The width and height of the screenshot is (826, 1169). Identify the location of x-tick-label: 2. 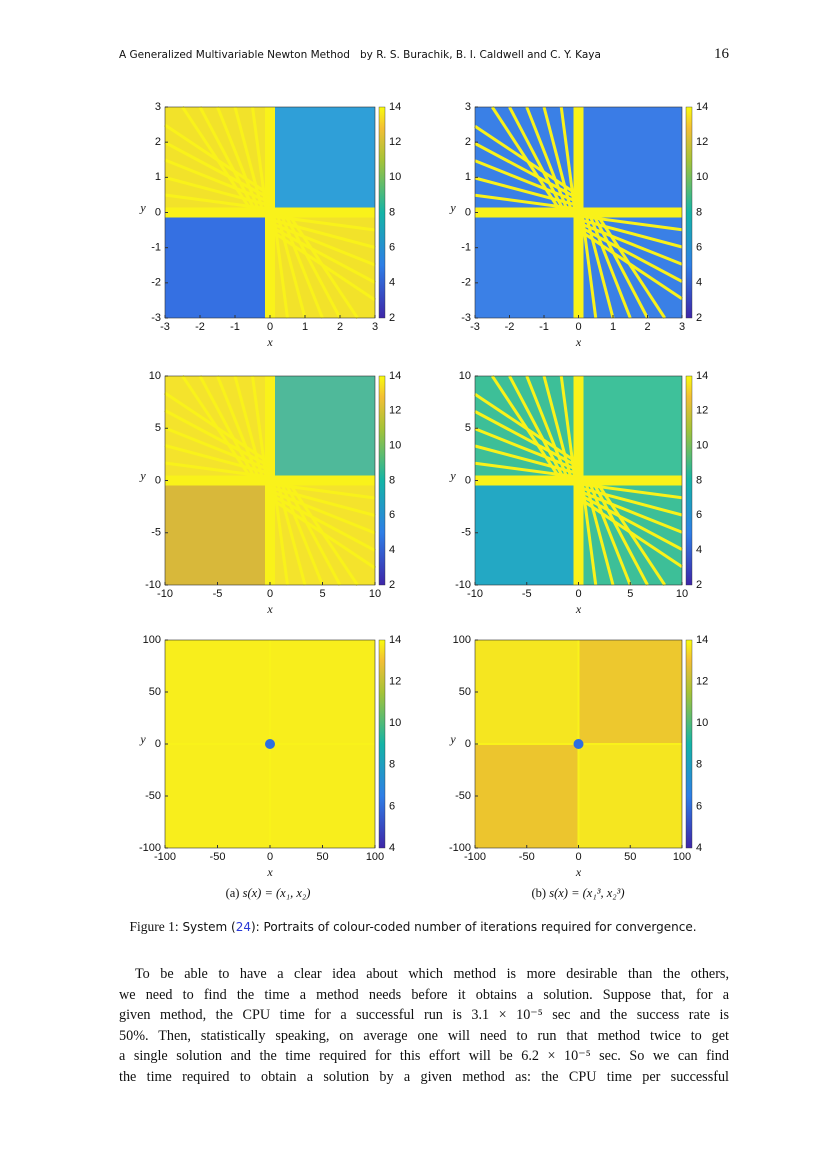
(647, 327).